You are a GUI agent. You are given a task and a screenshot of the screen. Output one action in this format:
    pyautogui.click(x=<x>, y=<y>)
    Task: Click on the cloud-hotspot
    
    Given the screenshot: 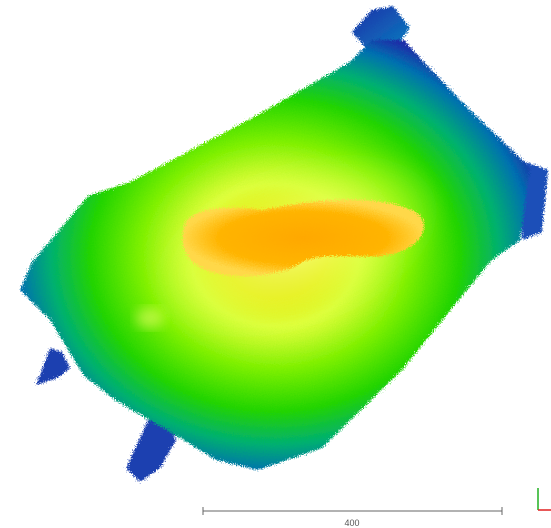 What is the action you would take?
    pyautogui.click(x=303, y=238)
    